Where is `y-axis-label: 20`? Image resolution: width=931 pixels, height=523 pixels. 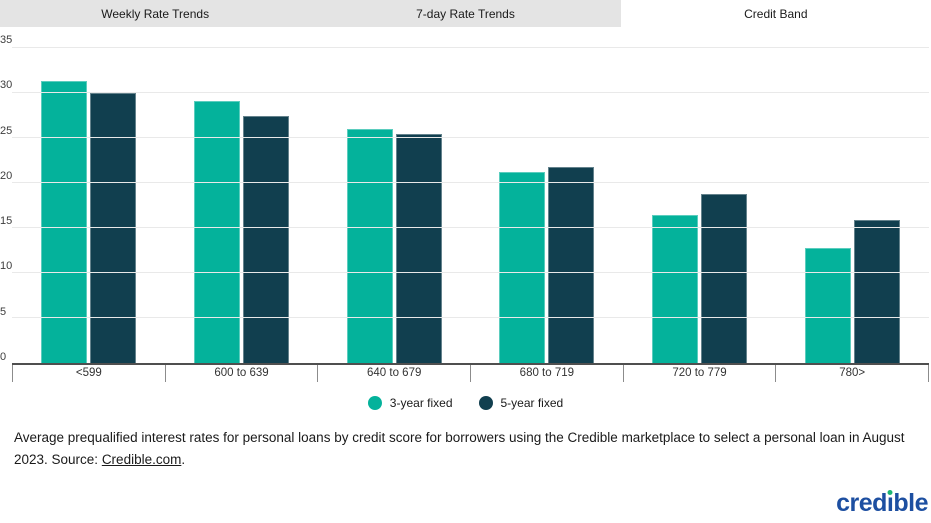
y-axis-label: 20 is located at coordinates (6, 175).